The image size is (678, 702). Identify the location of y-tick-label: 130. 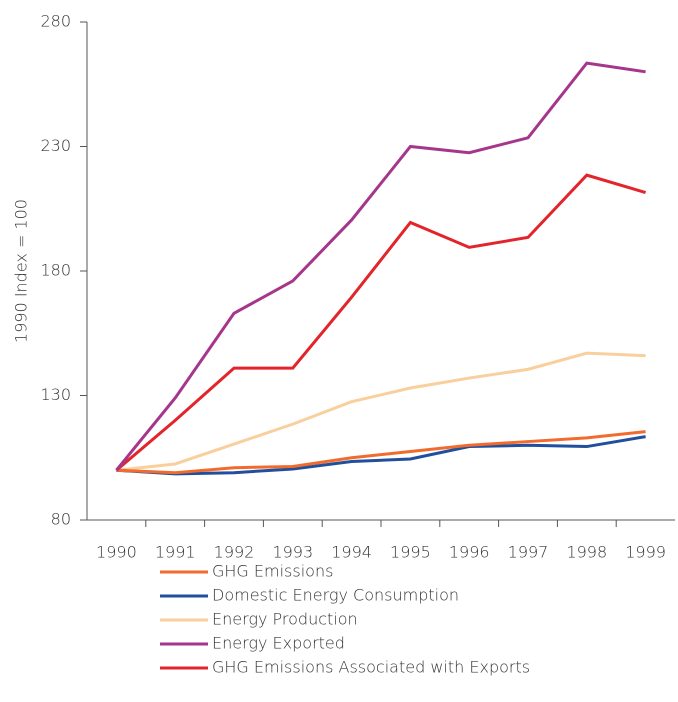
(55, 394).